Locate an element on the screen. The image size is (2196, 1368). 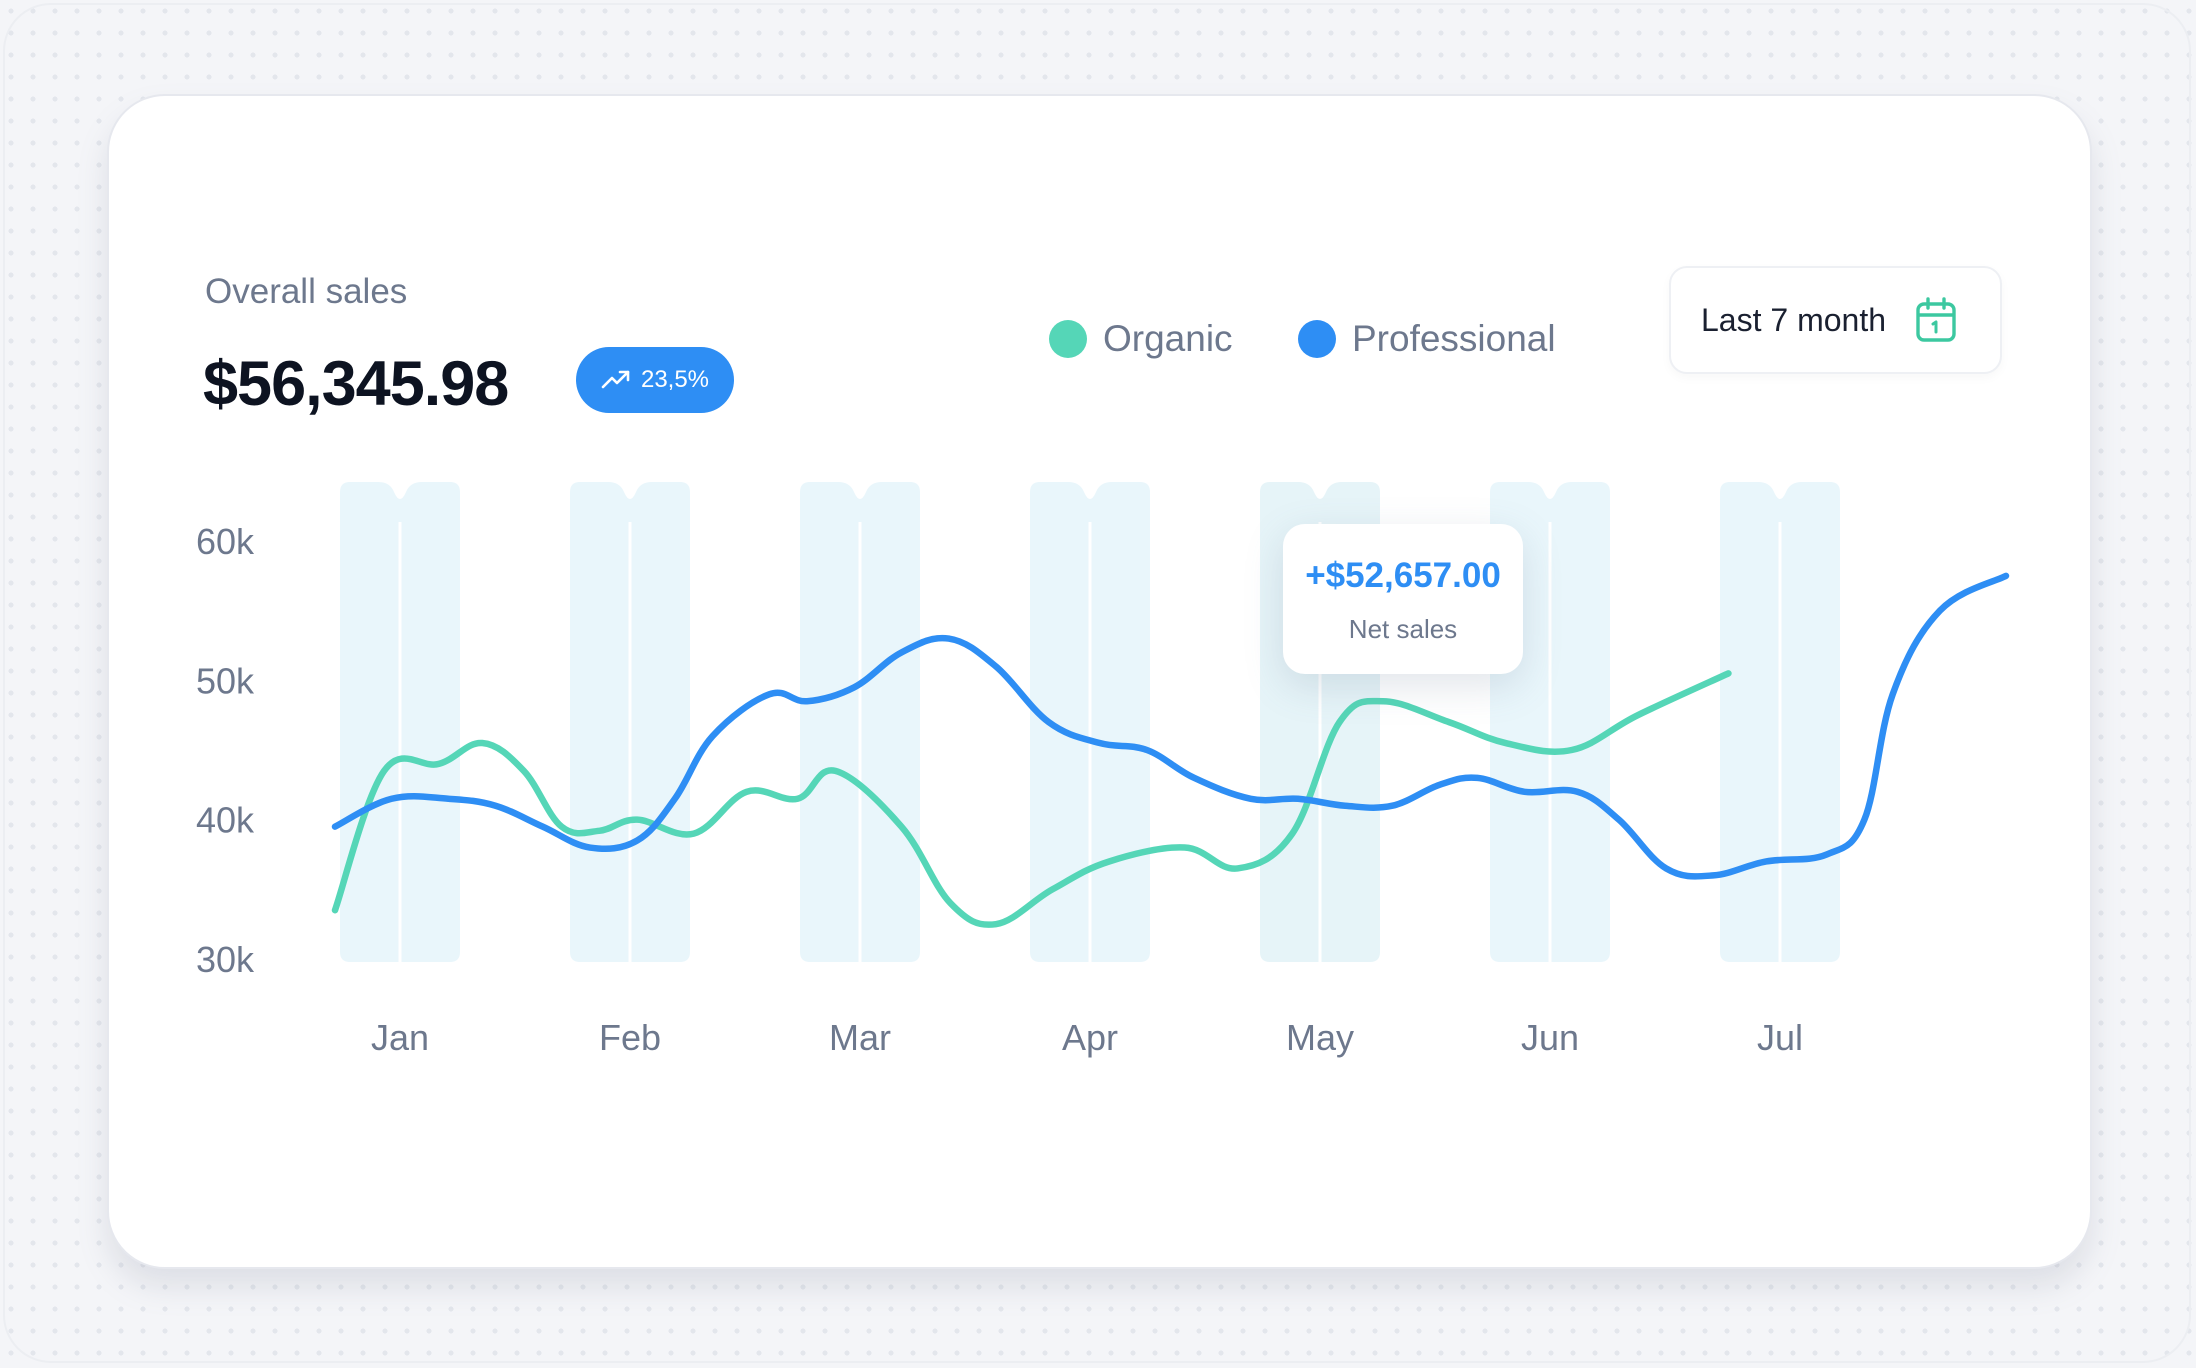
y-tick-label: 30k is located at coordinates (225, 959).